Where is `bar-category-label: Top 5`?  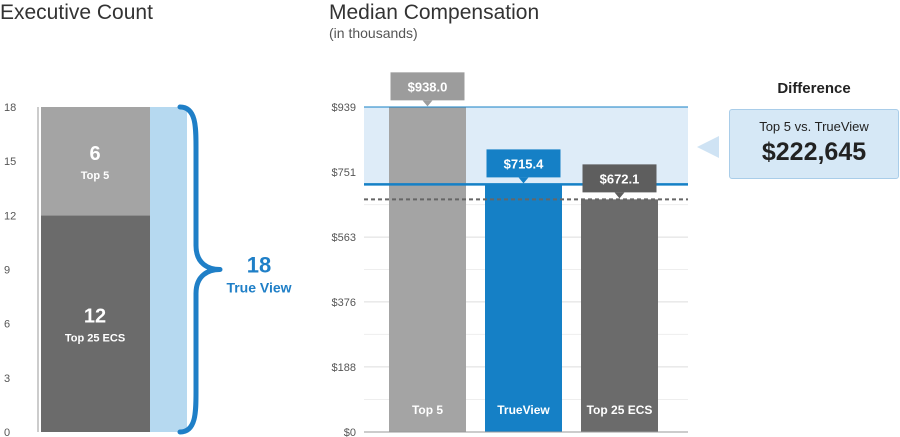 bar-category-label: Top 5 is located at coordinates (427, 410).